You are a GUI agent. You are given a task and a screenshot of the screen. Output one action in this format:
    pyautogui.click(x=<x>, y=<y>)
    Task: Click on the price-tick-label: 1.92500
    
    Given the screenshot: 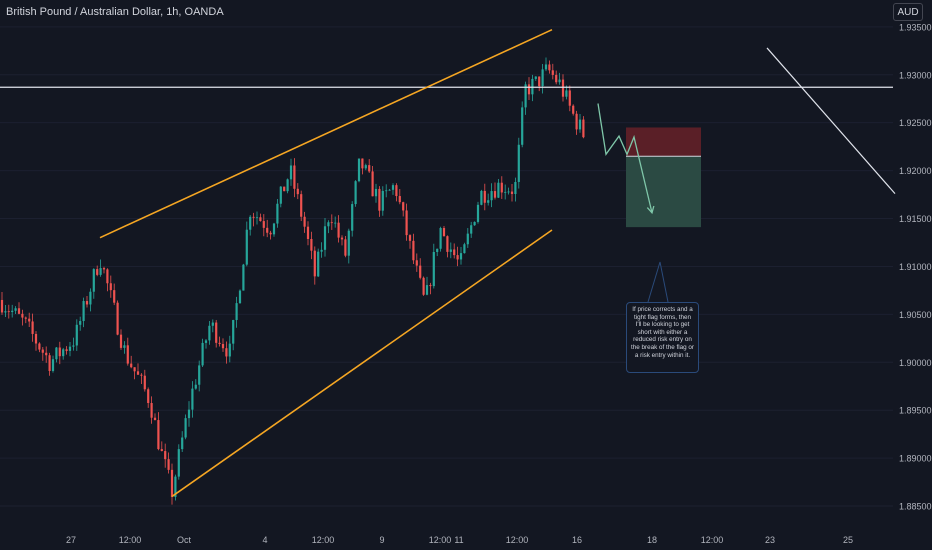 What is the action you would take?
    pyautogui.click(x=915, y=123)
    